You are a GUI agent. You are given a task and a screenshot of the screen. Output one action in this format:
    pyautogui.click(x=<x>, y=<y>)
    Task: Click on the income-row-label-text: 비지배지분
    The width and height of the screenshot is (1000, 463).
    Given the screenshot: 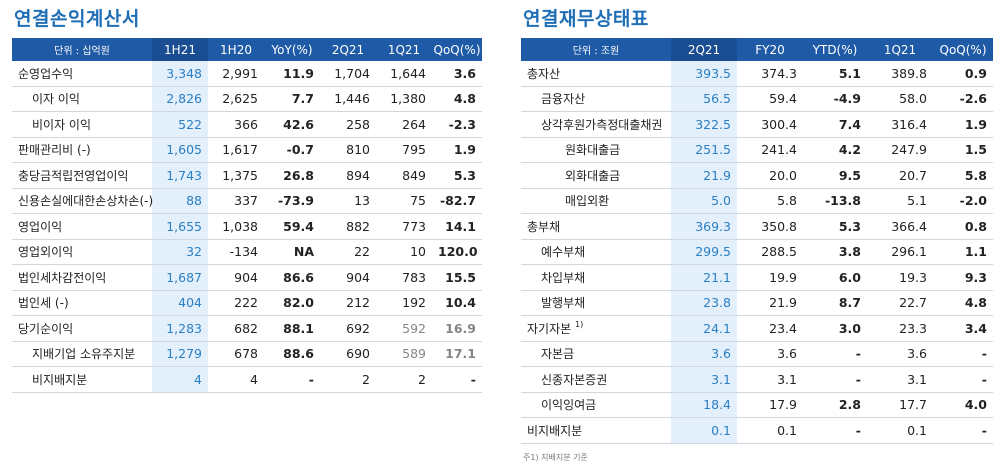 What is the action you would take?
    pyautogui.click(x=60, y=379)
    